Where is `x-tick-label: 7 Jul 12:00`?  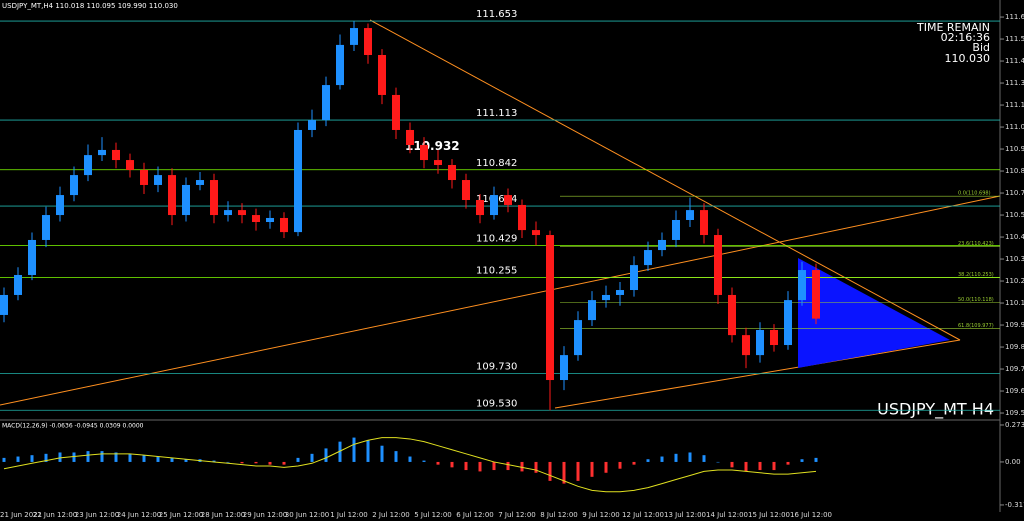 x-tick-label: 7 Jul 12:00 is located at coordinates (517, 515).